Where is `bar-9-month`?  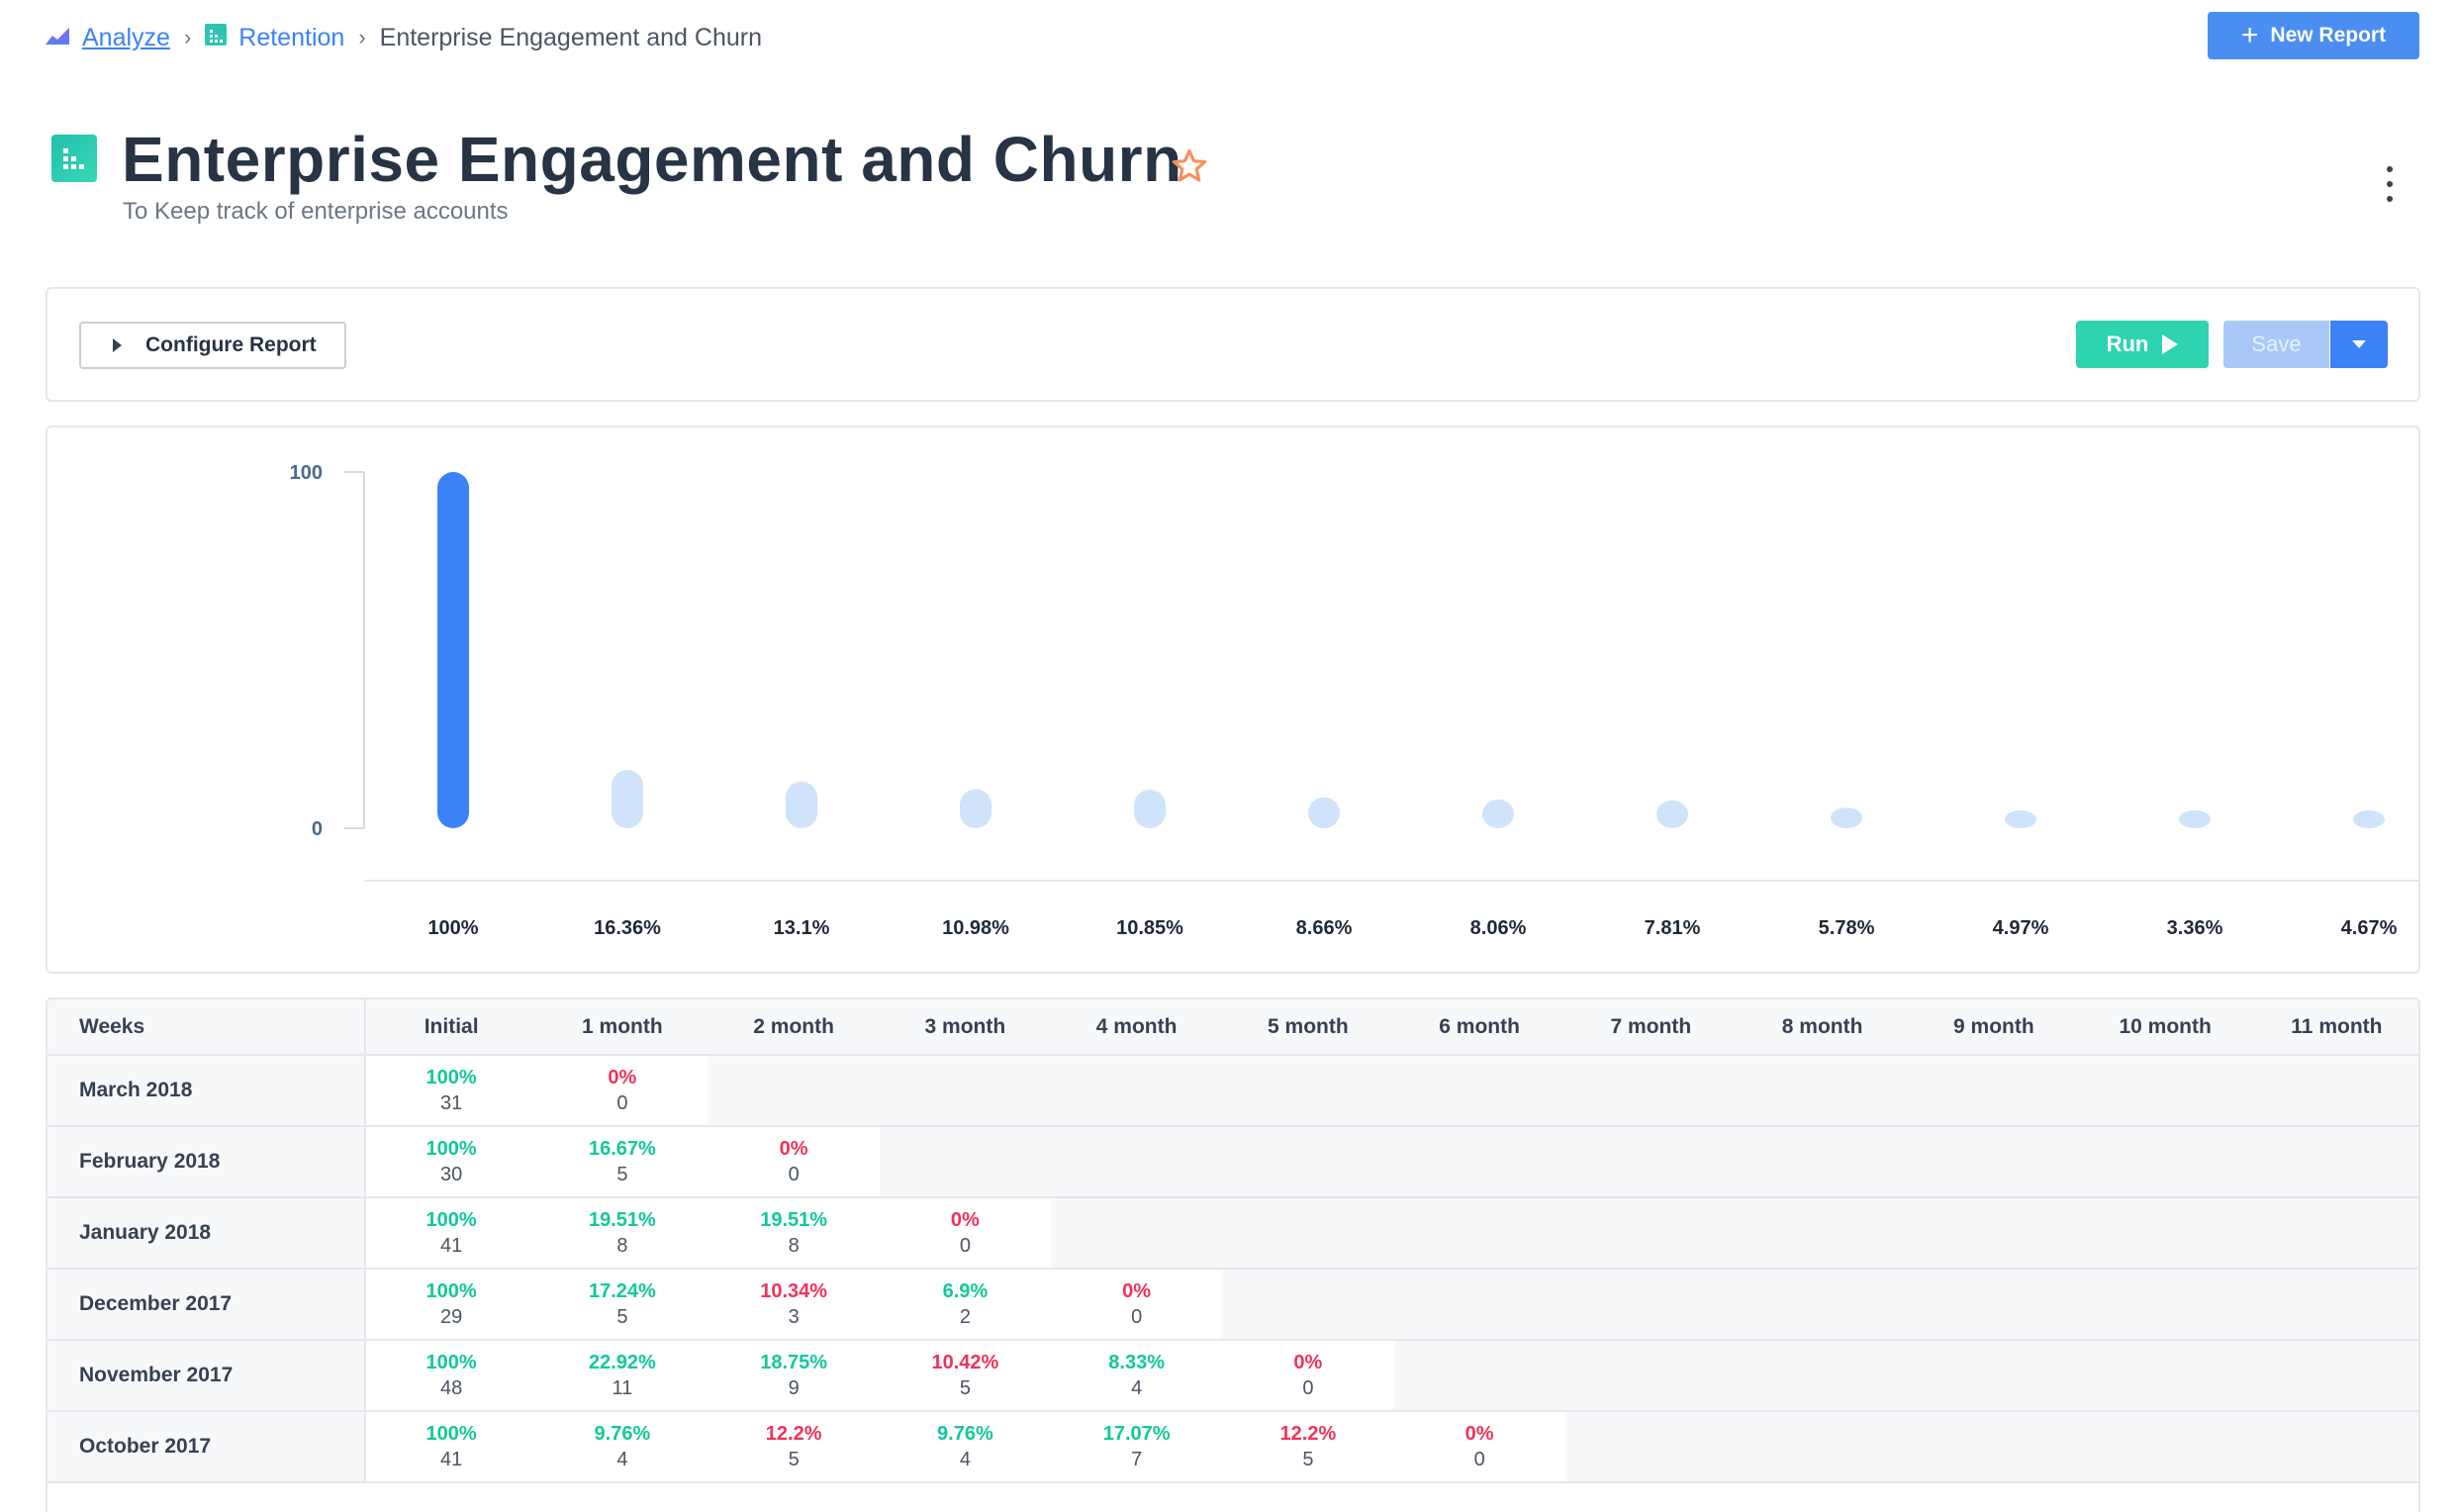 bar-9-month is located at coordinates (2020, 819).